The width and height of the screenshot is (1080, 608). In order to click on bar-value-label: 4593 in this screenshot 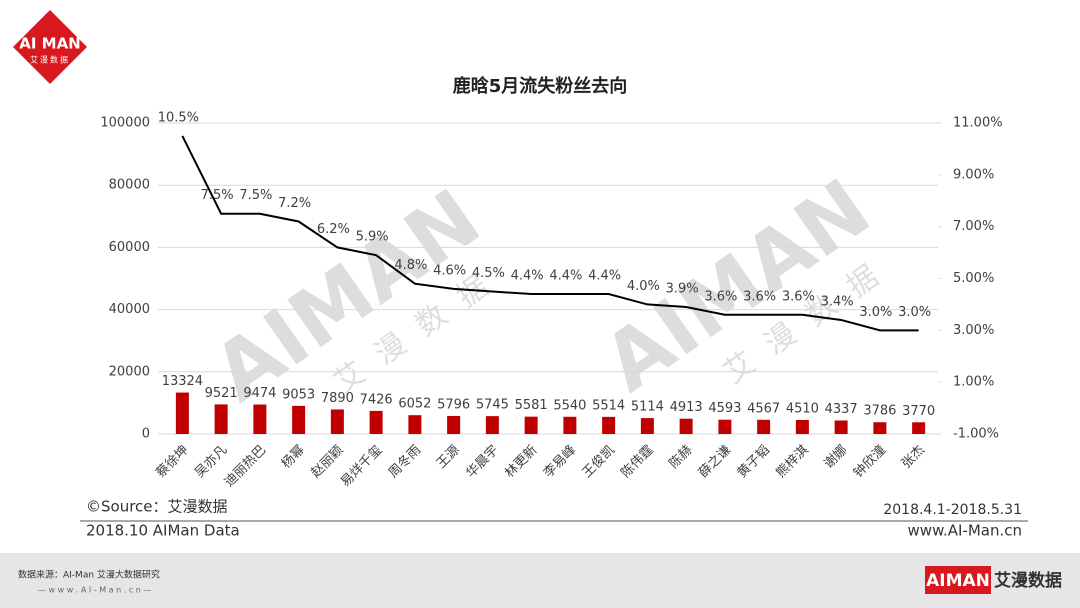, I will do `click(724, 408)`.